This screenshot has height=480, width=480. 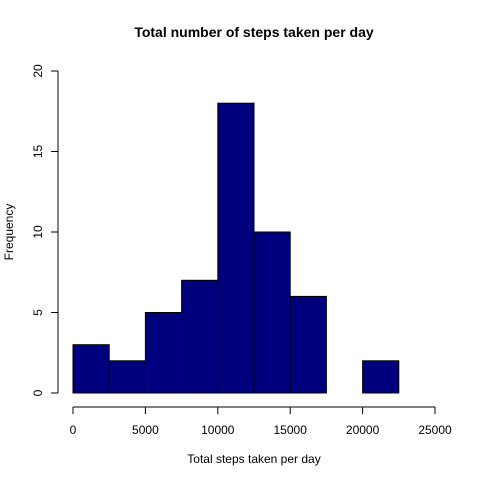 What do you see at coordinates (38, 232) in the screenshot?
I see `y-tick-label: 10` at bounding box center [38, 232].